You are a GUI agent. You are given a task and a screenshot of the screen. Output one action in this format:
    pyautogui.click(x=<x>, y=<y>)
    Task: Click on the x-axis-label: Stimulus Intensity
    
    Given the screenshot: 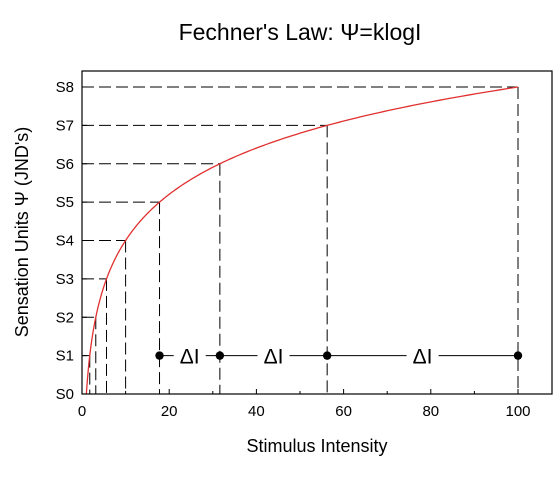 What is the action you would take?
    pyautogui.click(x=316, y=446)
    